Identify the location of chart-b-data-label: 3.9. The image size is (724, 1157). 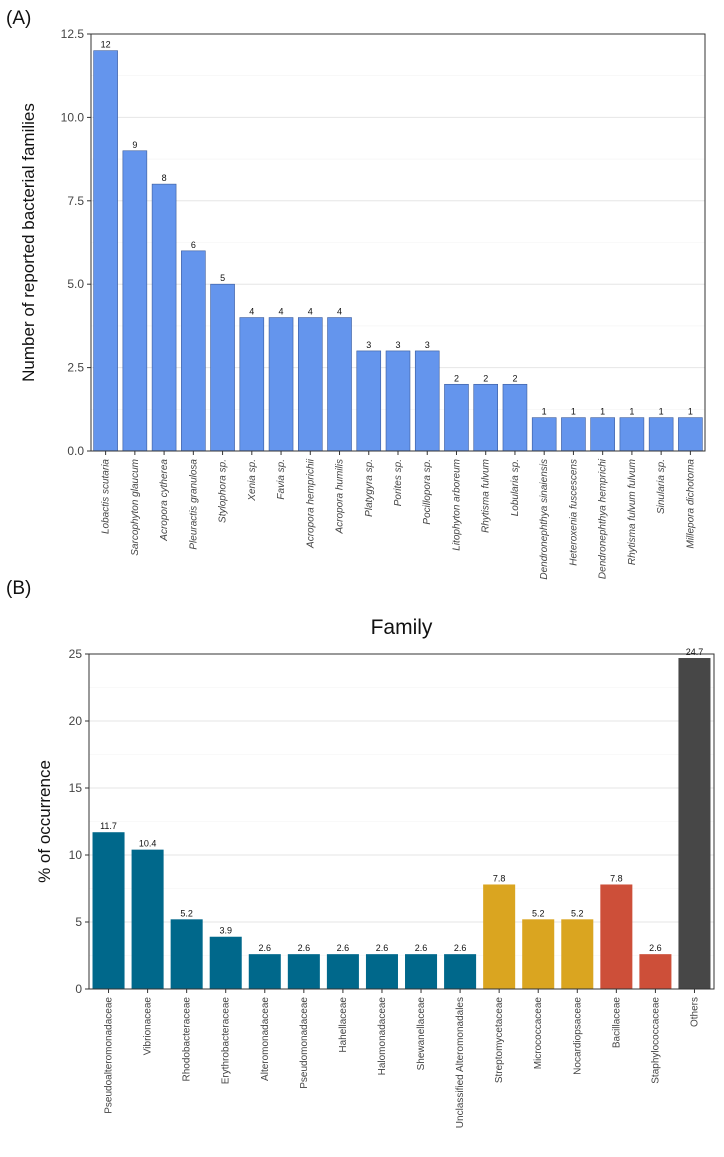
(225, 931).